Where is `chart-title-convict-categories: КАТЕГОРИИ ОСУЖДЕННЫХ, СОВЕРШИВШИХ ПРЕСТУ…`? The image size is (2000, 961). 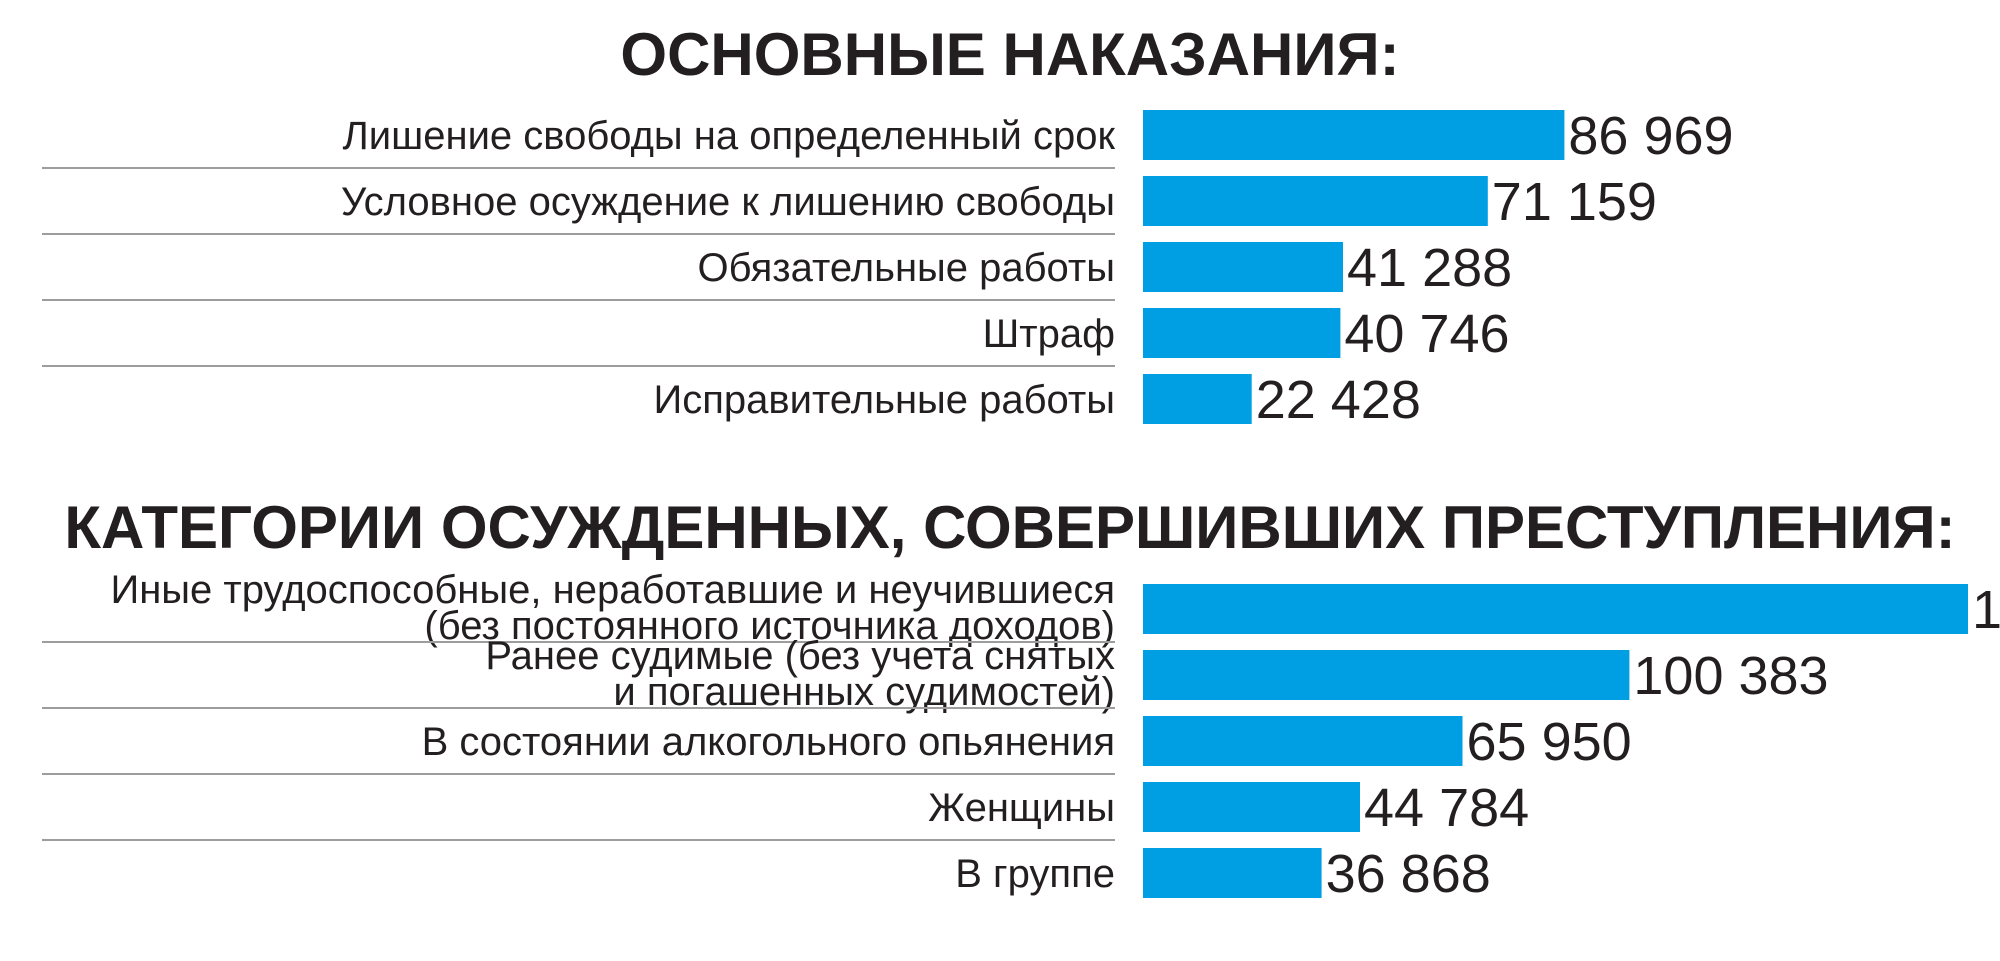 chart-title-convict-categories: КАТЕГОРИИ ОСУЖДЕННЫХ, СОВЕРШИВШИХ ПРЕСТУ… is located at coordinates (1009, 527).